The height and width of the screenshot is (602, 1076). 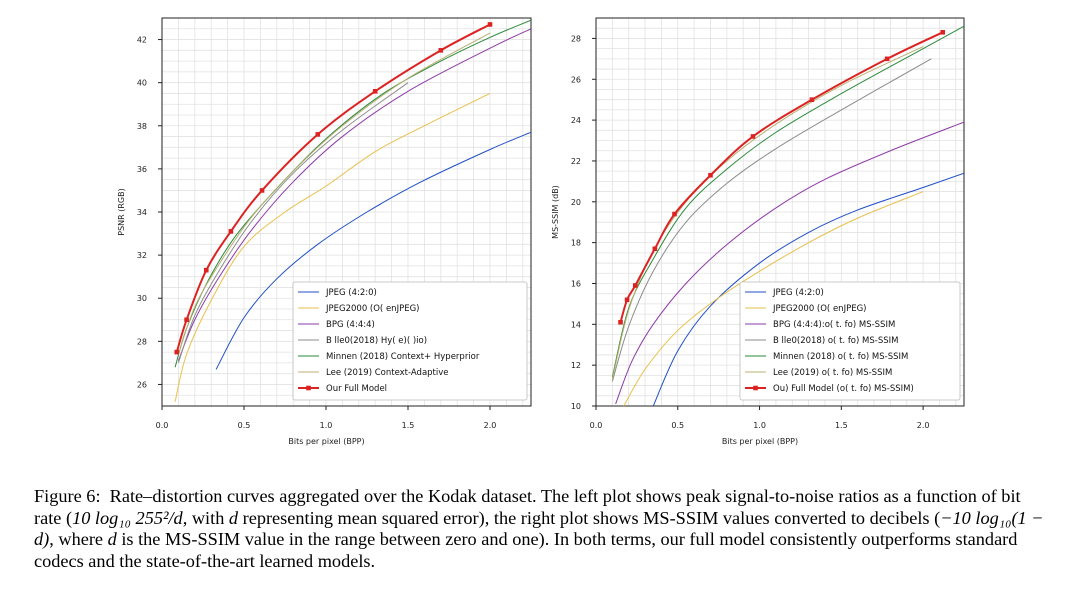 What do you see at coordinates (142, 169) in the screenshot?
I see `y-tick-label: 36` at bounding box center [142, 169].